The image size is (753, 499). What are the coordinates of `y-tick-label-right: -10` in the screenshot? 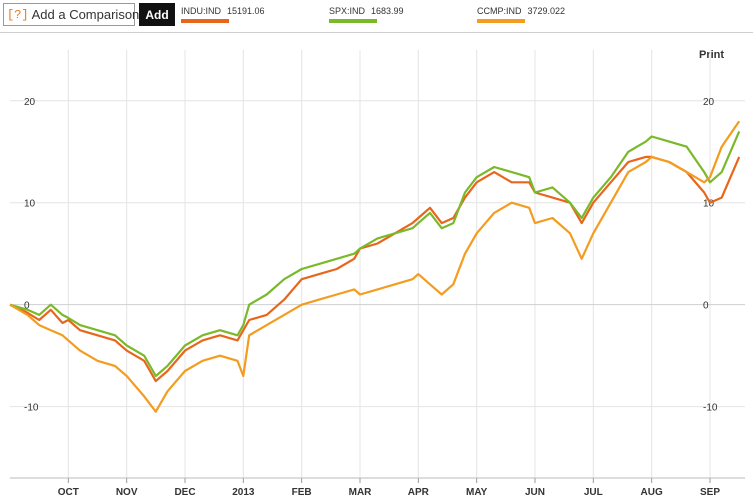 It's located at (710, 408).